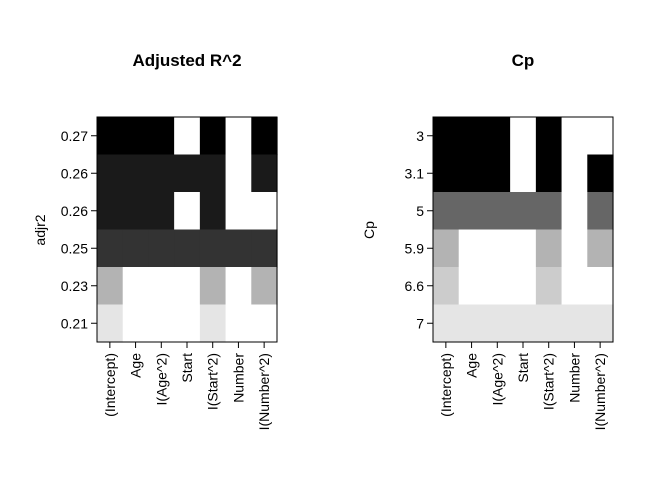 The image size is (672, 485). Describe the element at coordinates (136, 248) in the screenshot. I see `adjr2-cell-r3-c1` at that location.